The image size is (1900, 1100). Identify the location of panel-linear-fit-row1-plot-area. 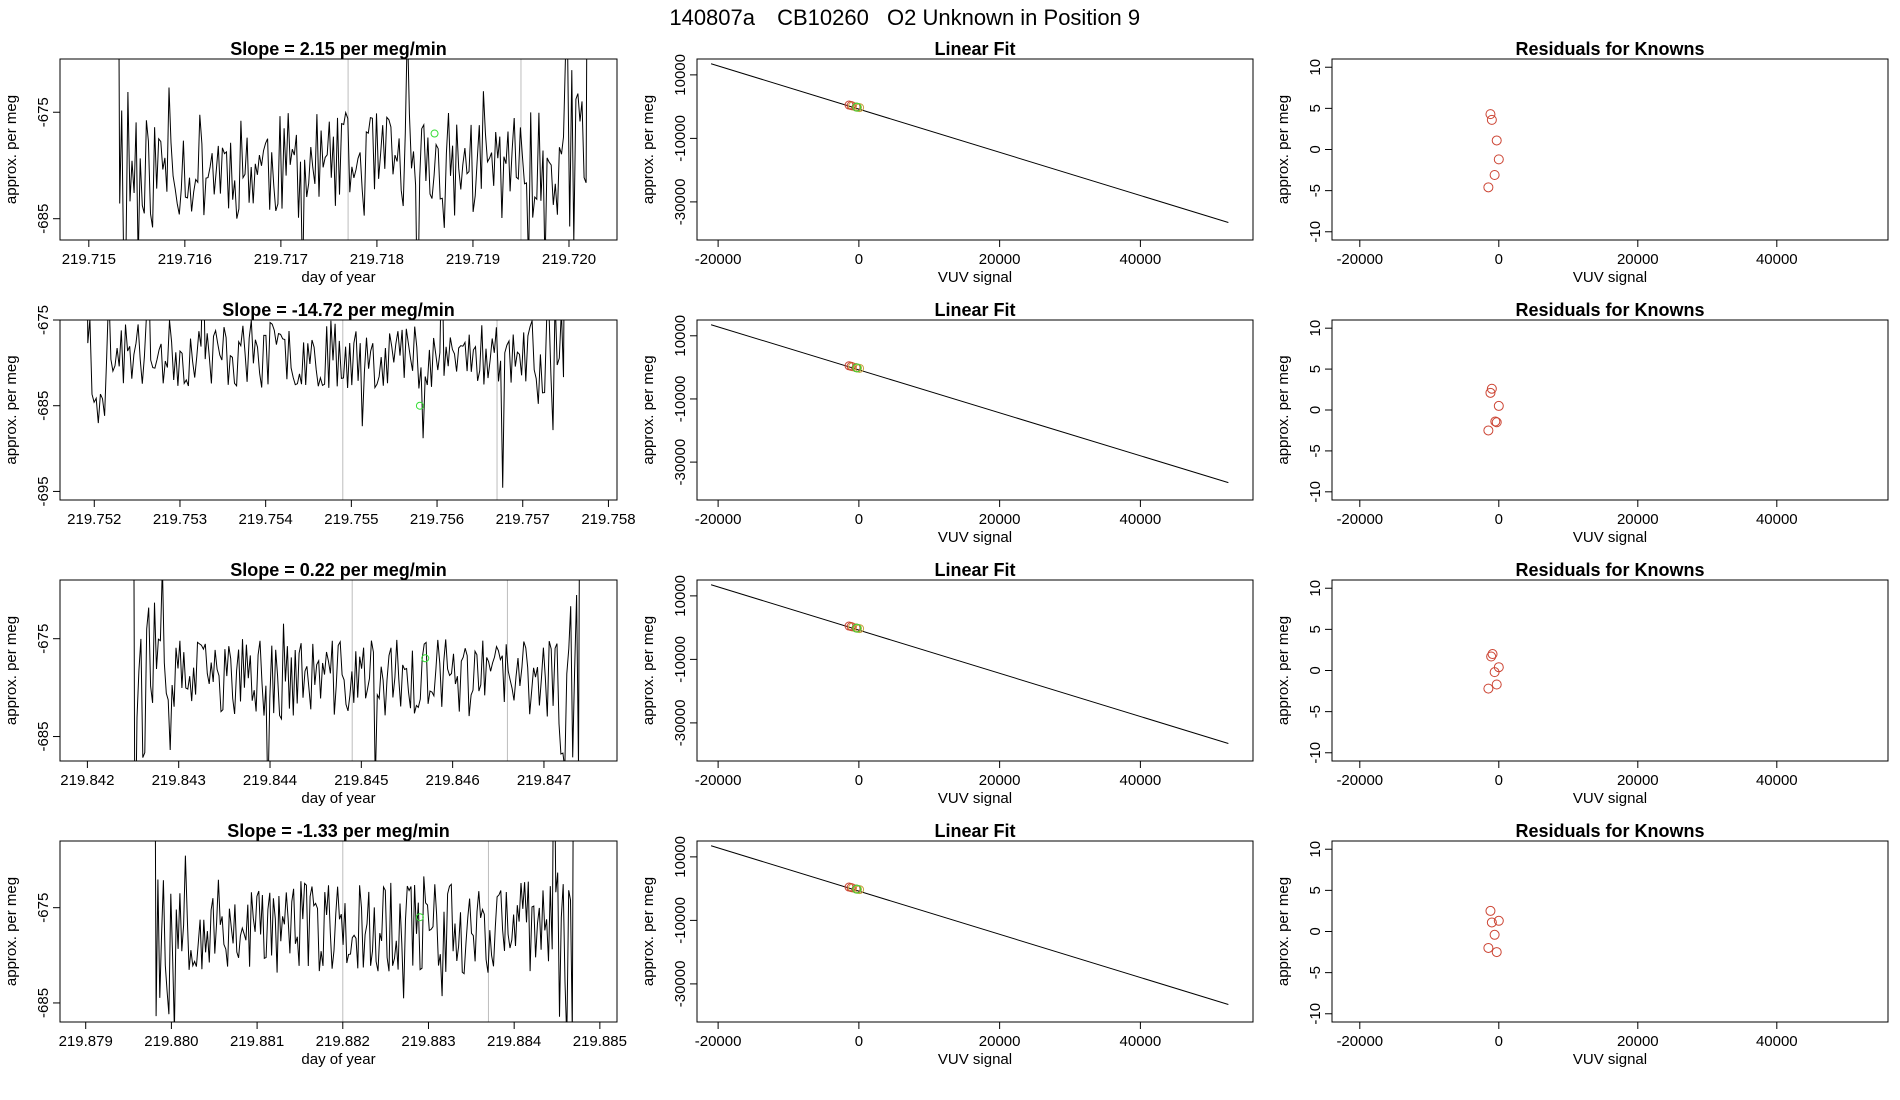
(969, 143).